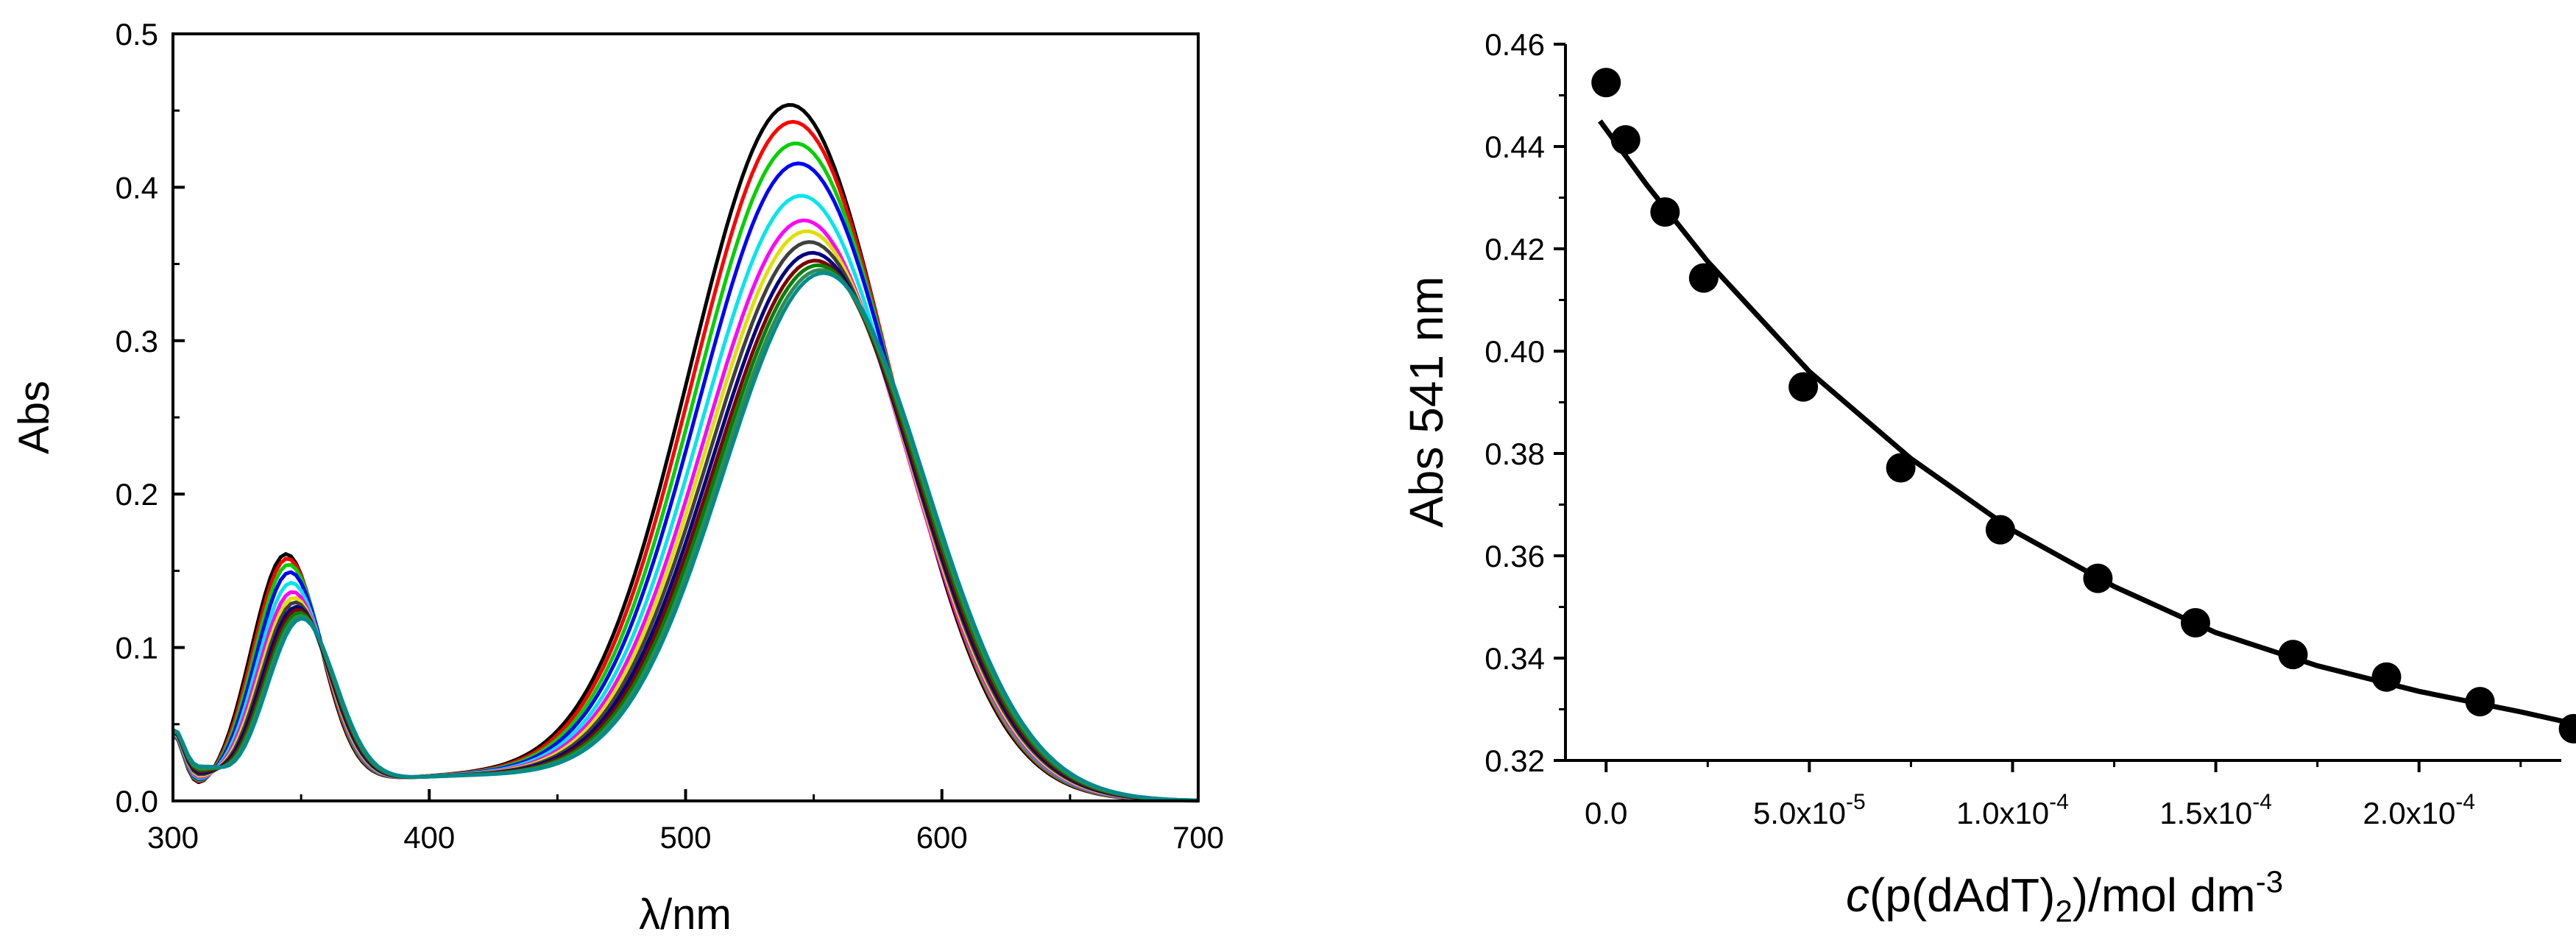 The image size is (2576, 943). Describe the element at coordinates (1515, 351) in the screenshot. I see `y-tick-label: 0.40` at that location.